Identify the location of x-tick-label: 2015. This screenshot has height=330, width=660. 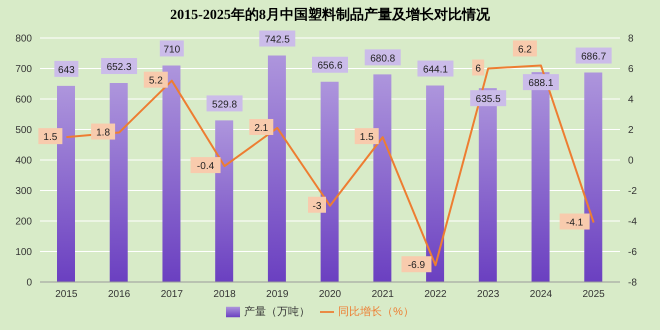
(66, 294).